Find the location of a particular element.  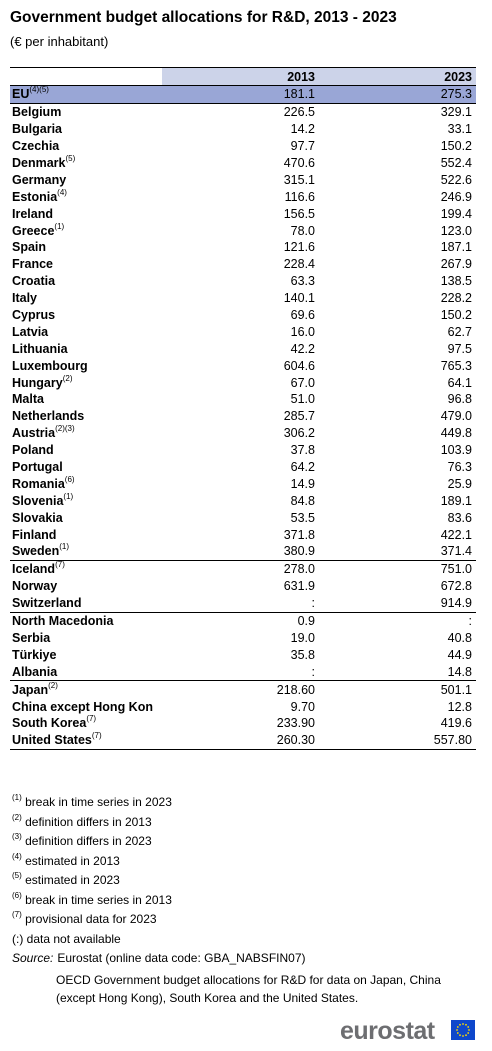

country-cell: Cyprus is located at coordinates (86, 315).